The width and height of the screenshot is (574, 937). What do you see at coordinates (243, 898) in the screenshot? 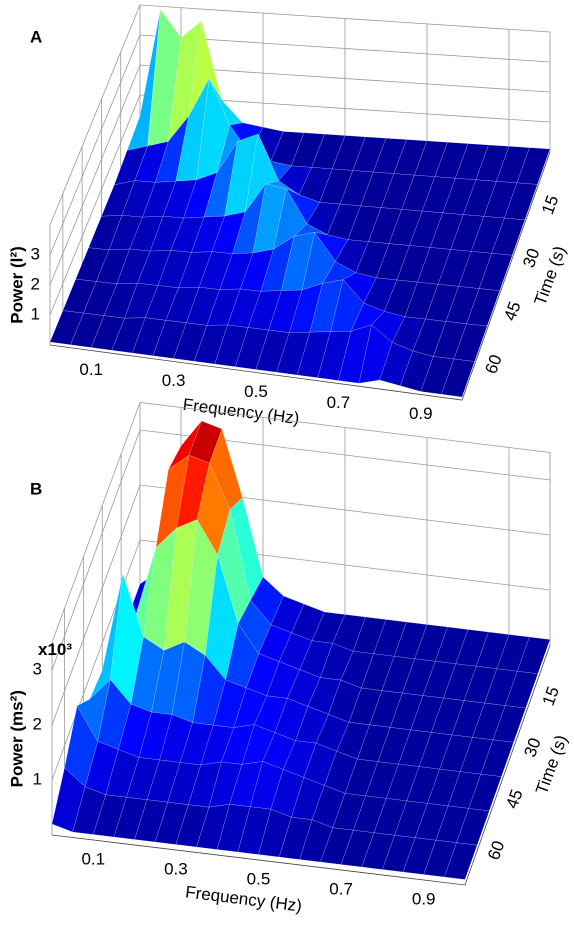
I see `x-axis-label: Frequency (Hz)` at bounding box center [243, 898].